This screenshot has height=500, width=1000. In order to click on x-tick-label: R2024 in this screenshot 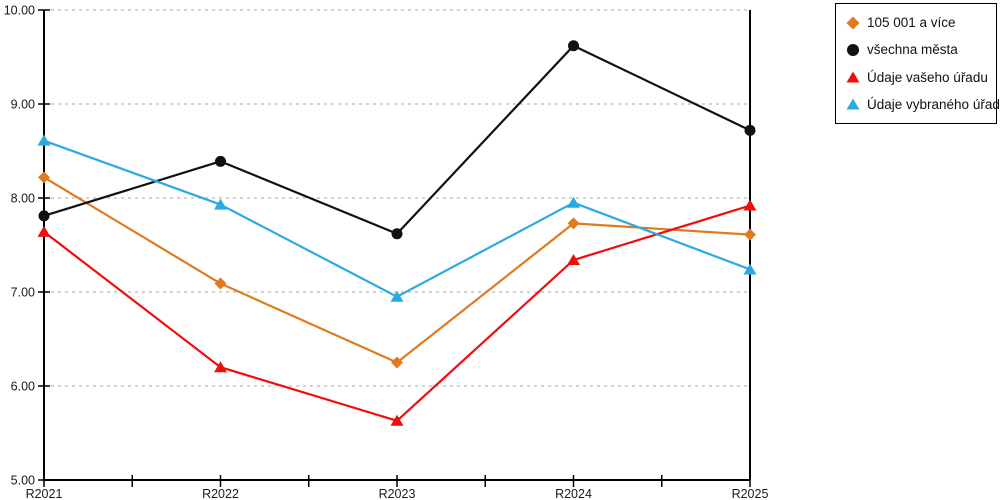, I will do `click(573, 493)`.